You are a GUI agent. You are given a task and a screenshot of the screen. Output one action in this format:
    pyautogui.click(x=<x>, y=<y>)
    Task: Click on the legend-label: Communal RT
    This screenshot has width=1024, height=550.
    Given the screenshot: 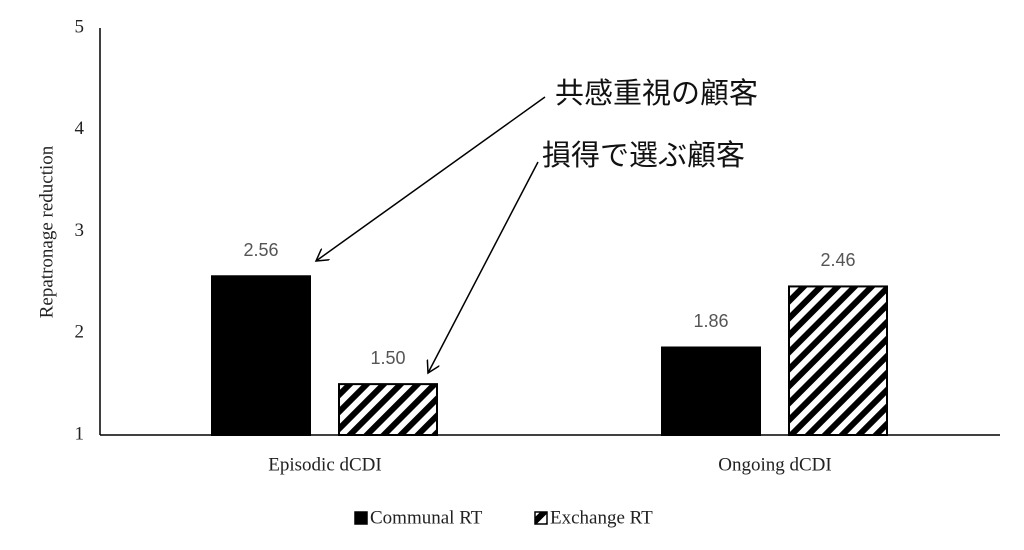 What is the action you would take?
    pyautogui.click(x=426, y=517)
    